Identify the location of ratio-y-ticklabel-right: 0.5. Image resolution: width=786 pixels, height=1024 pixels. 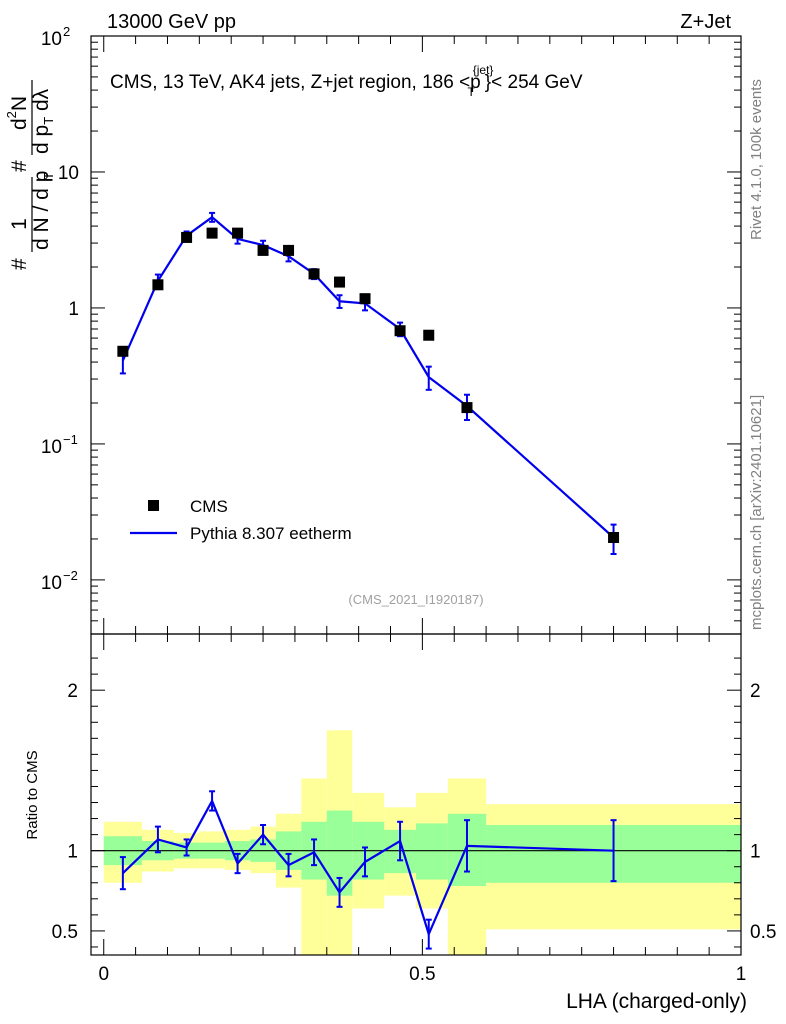
(763, 932).